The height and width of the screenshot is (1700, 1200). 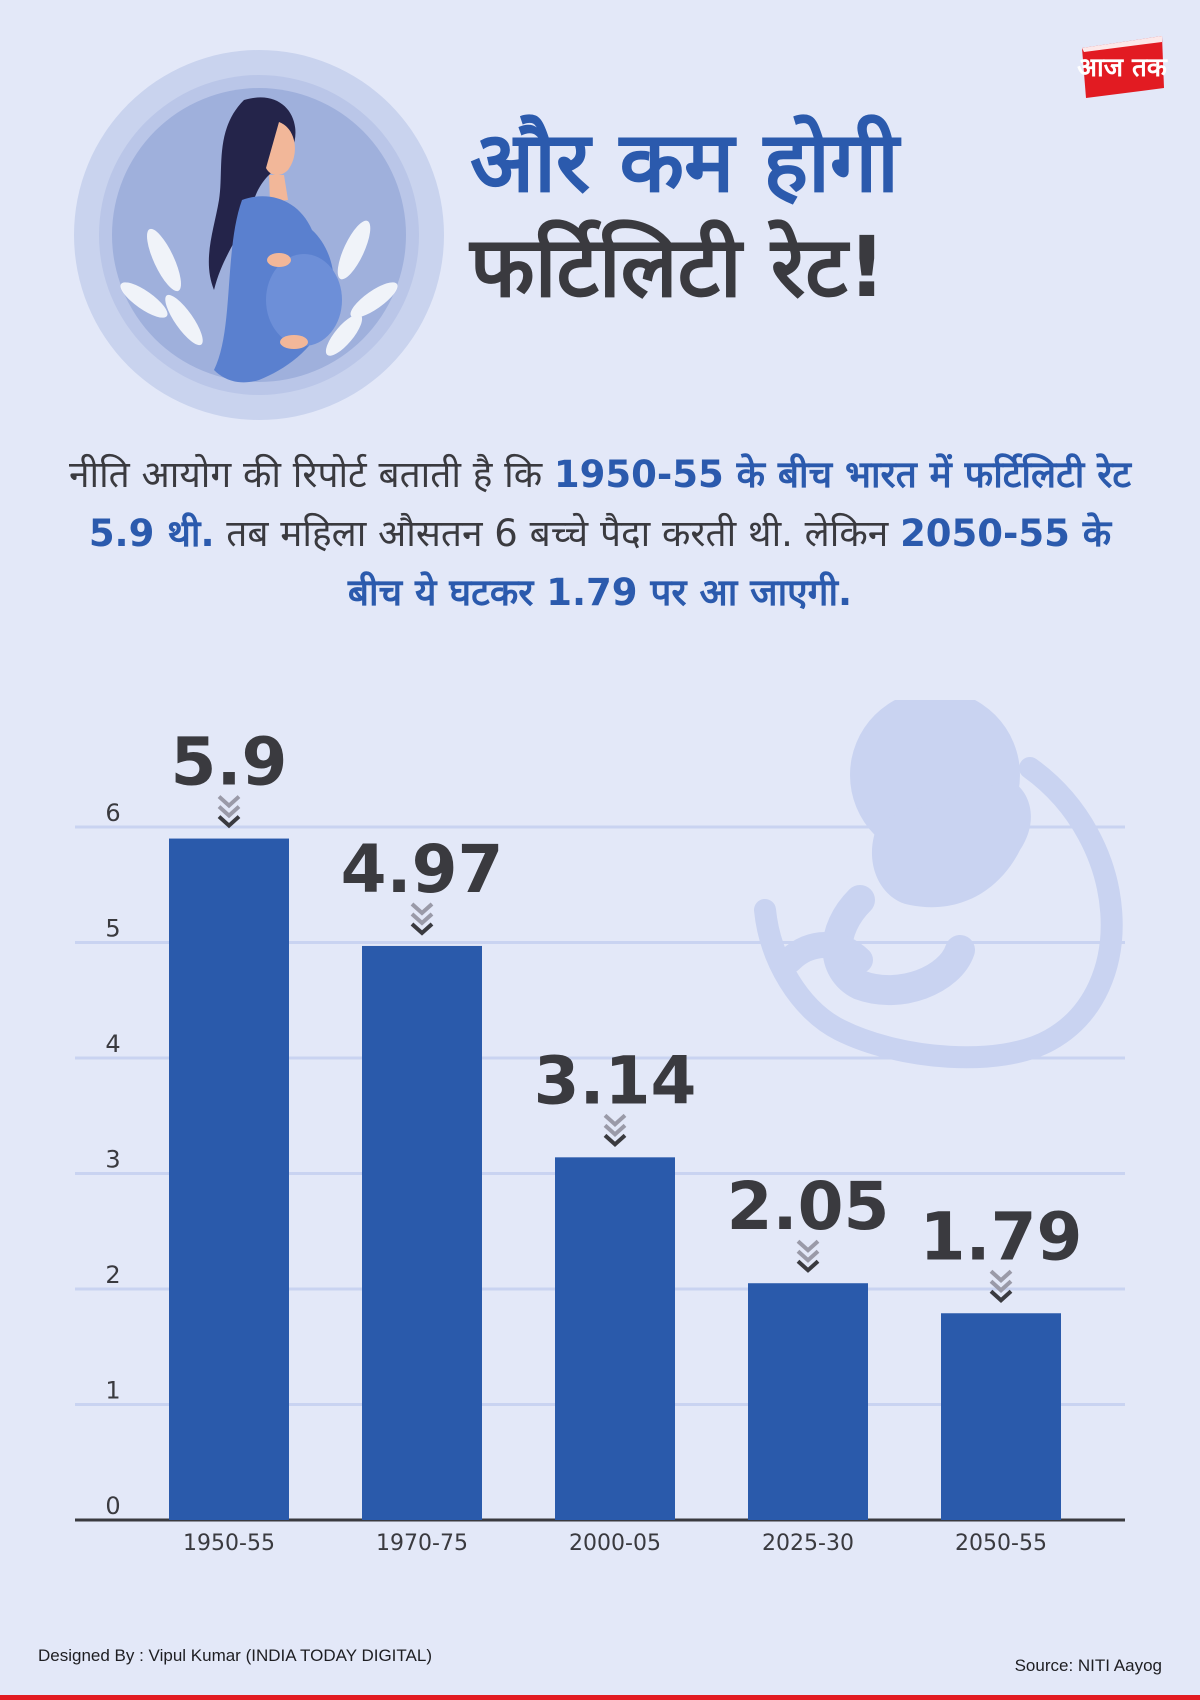 What do you see at coordinates (422, 1543) in the screenshot?
I see `x-tick-label: 1970-75` at bounding box center [422, 1543].